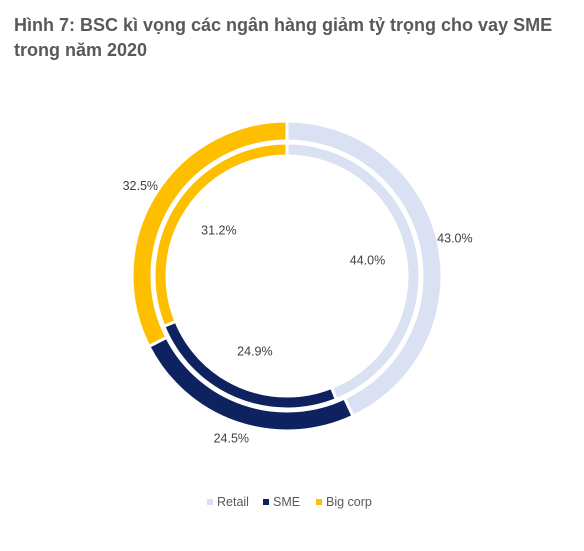  Describe the element at coordinates (319, 502) in the screenshot. I see `legend-swatch-big-corp` at that location.